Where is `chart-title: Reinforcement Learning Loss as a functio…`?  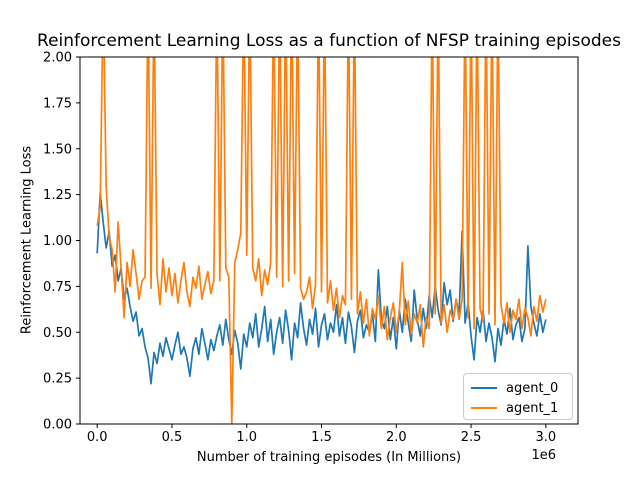
chart-title: Reinforcement Learning Loss as a functio… is located at coordinates (329, 41).